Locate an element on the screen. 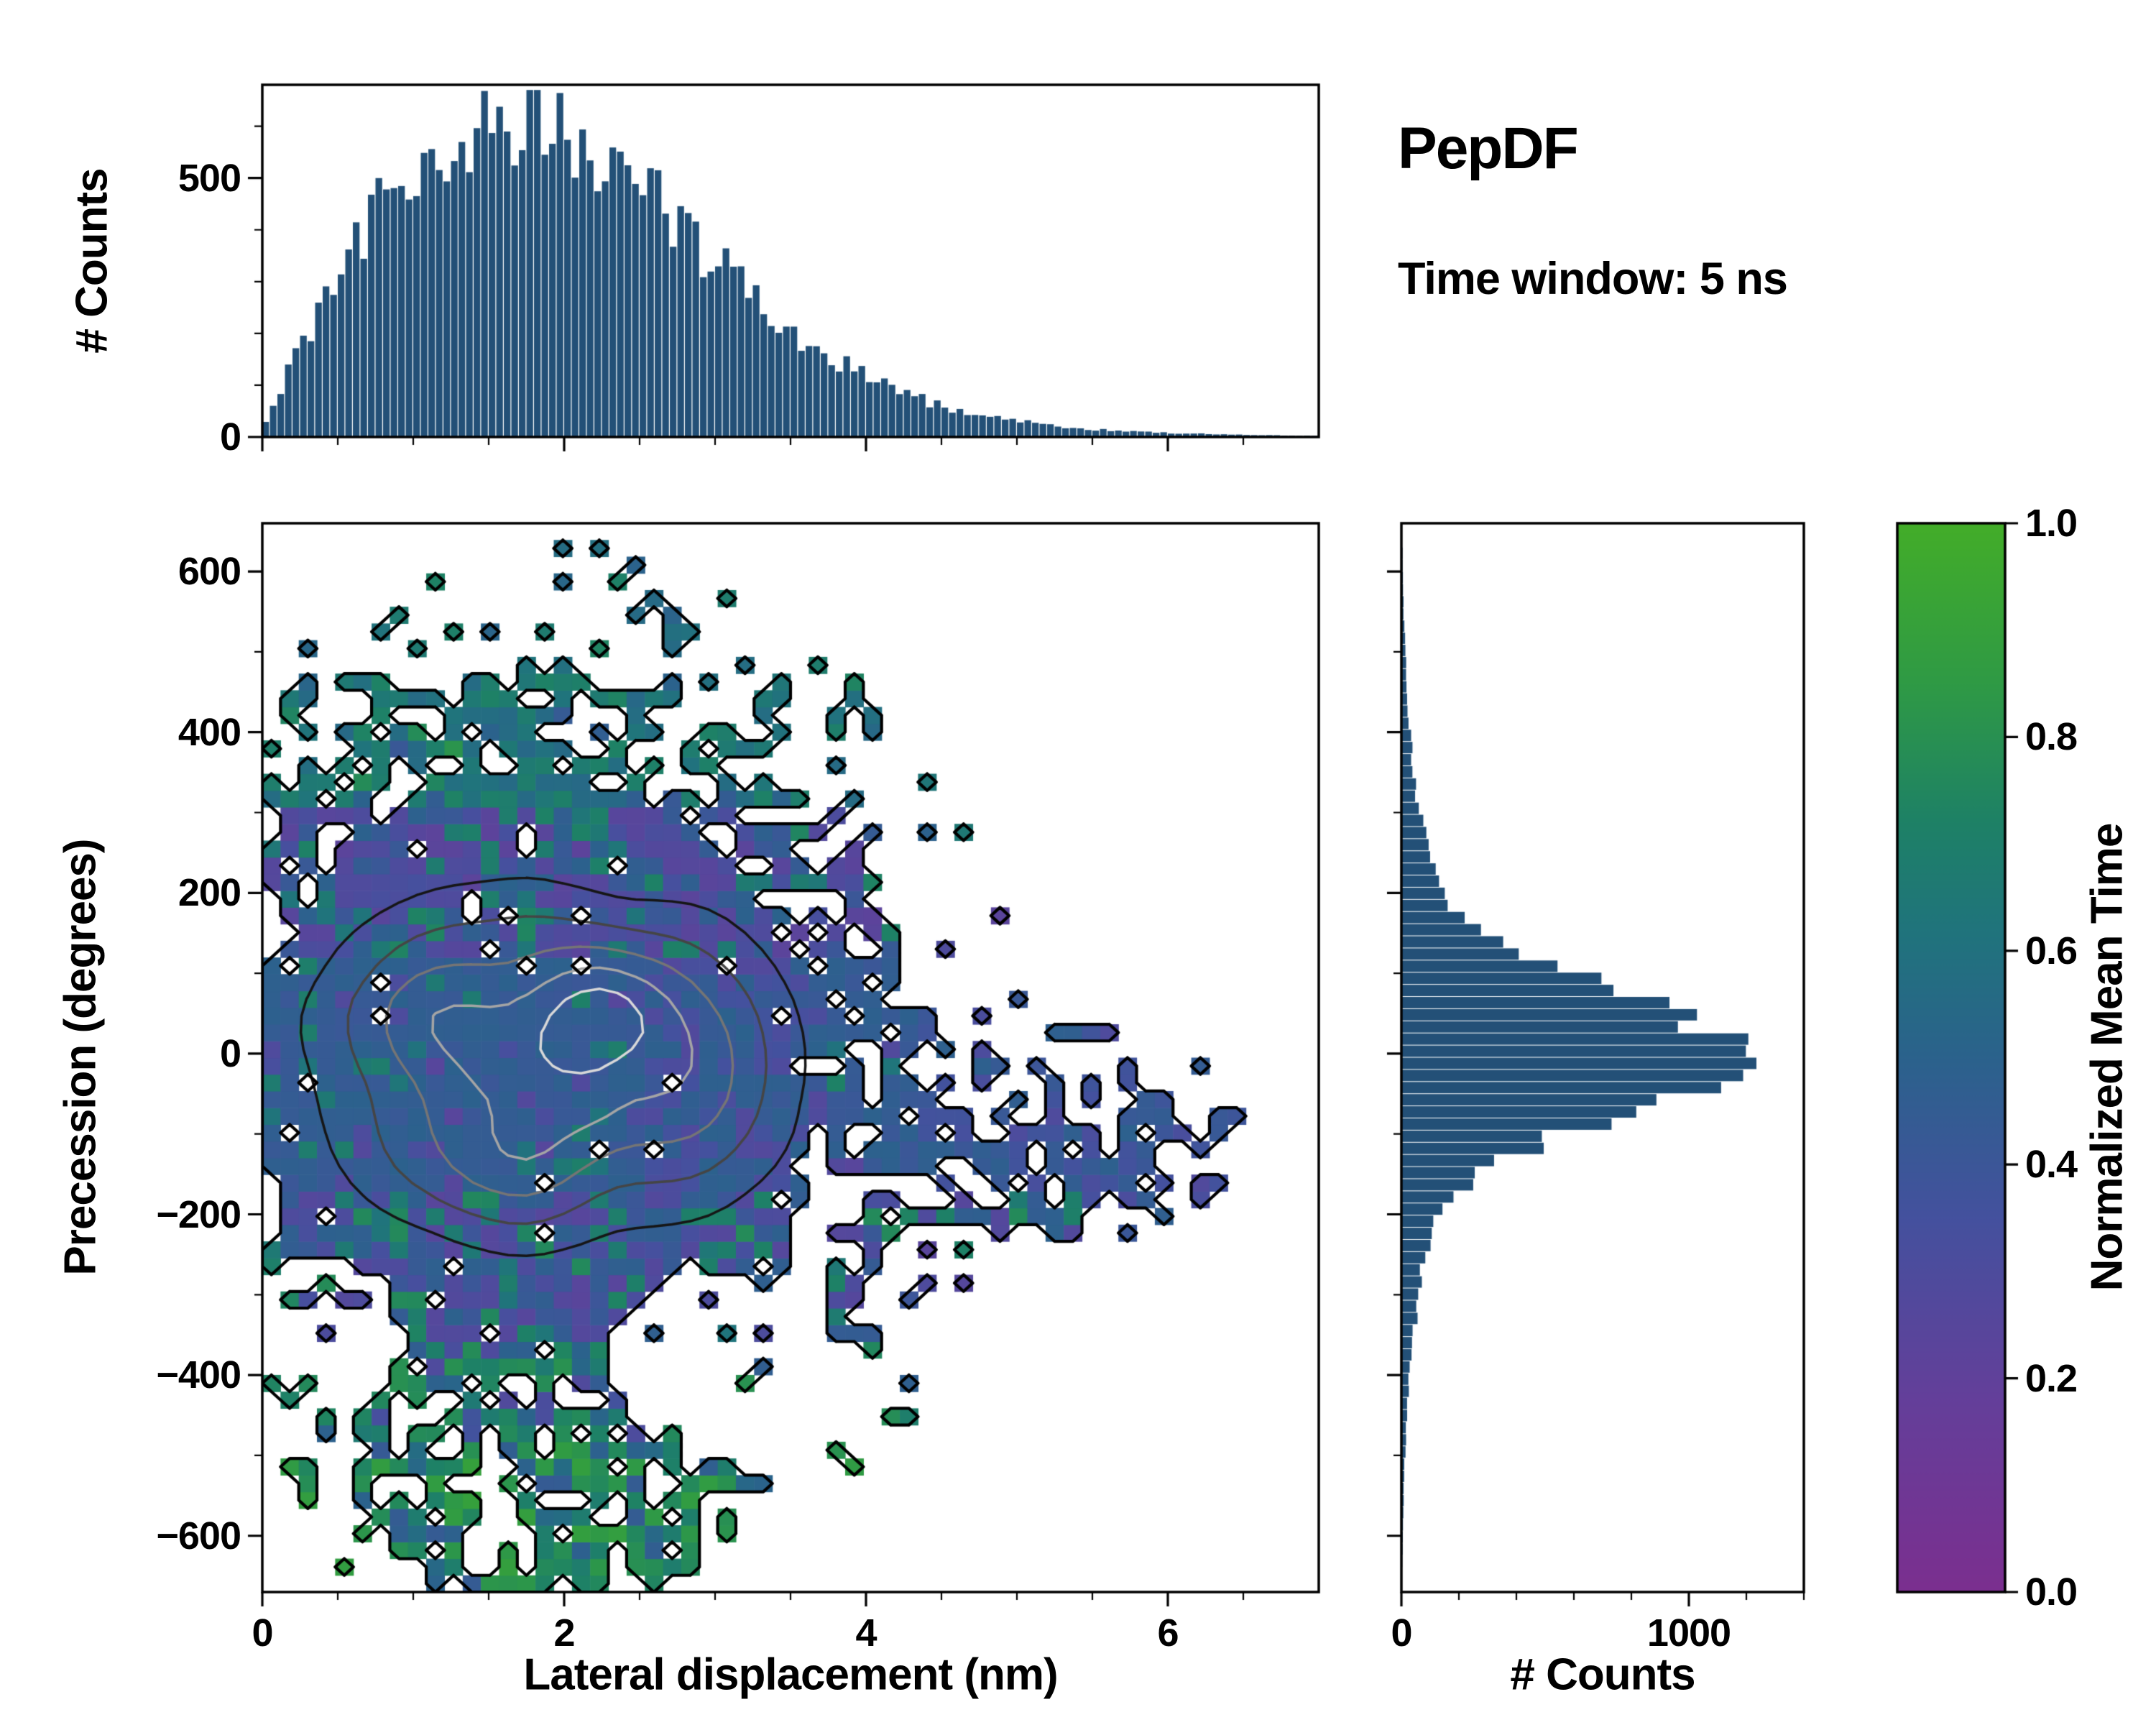 The height and width of the screenshot is (1725, 2156). right-histogram-area is located at coordinates (1603, 1057).